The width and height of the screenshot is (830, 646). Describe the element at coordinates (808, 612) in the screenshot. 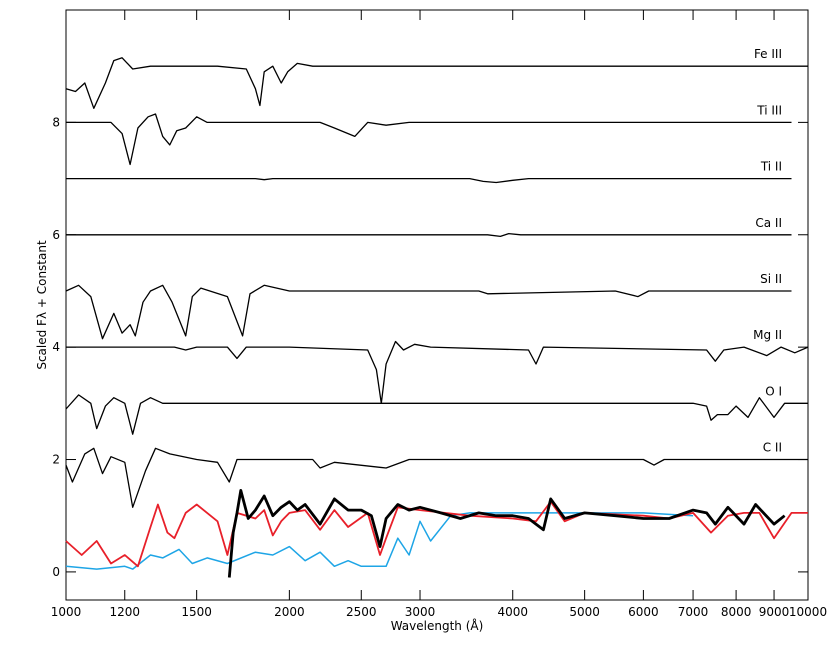

I see `x-tick-label: 10000` at that location.